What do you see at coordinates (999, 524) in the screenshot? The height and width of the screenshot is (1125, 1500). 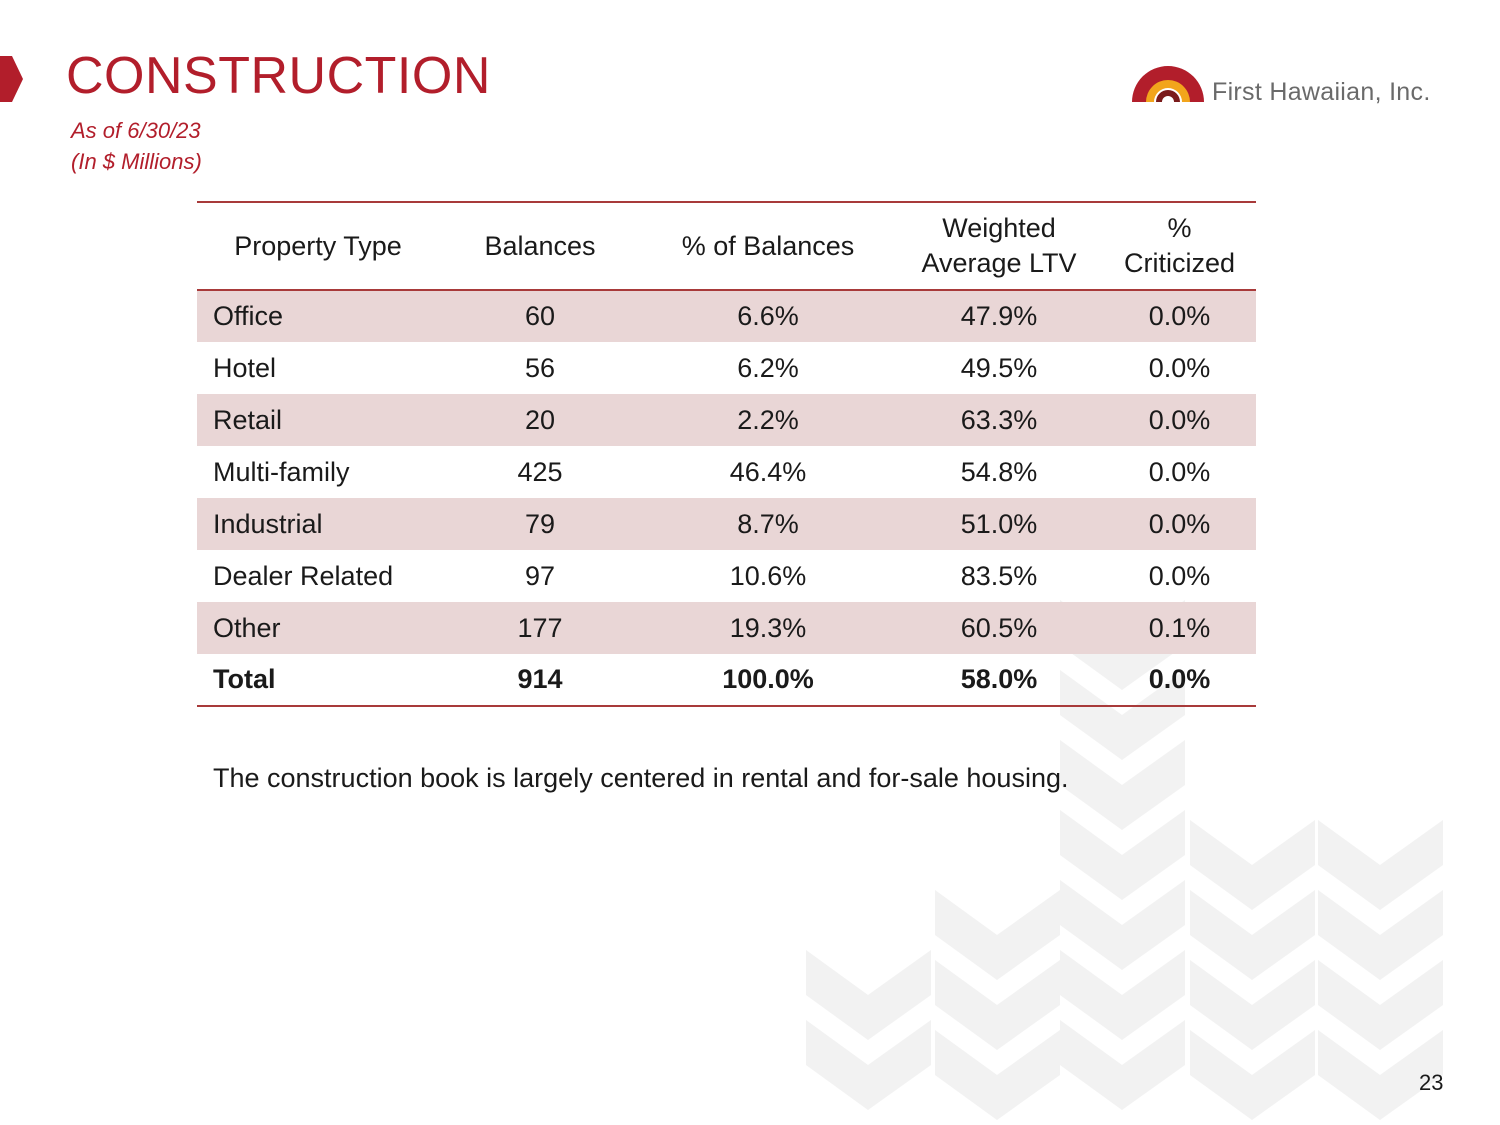 I see `cell-ltv: 51.0%` at bounding box center [999, 524].